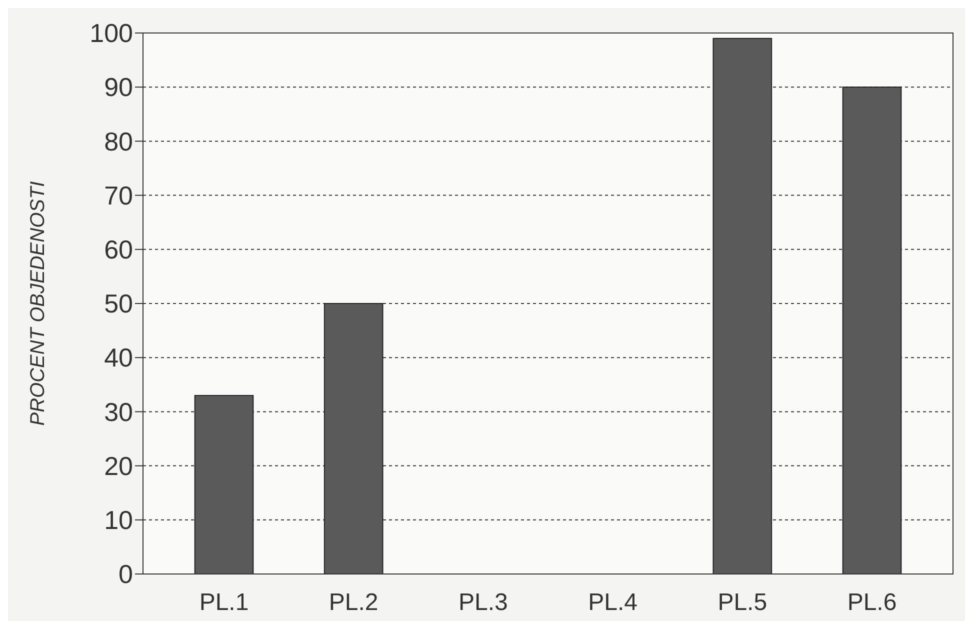 Image resolution: width=965 pixels, height=621 pixels. What do you see at coordinates (111, 33) in the screenshot?
I see `y-tick-label: 100` at bounding box center [111, 33].